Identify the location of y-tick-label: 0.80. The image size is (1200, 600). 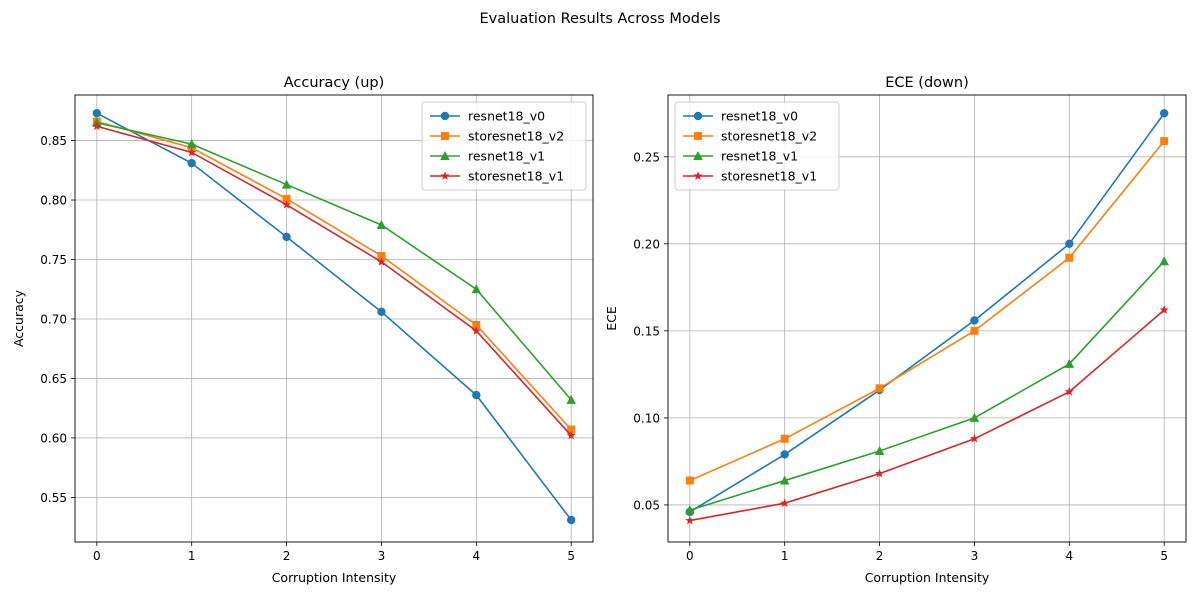
(53, 201).